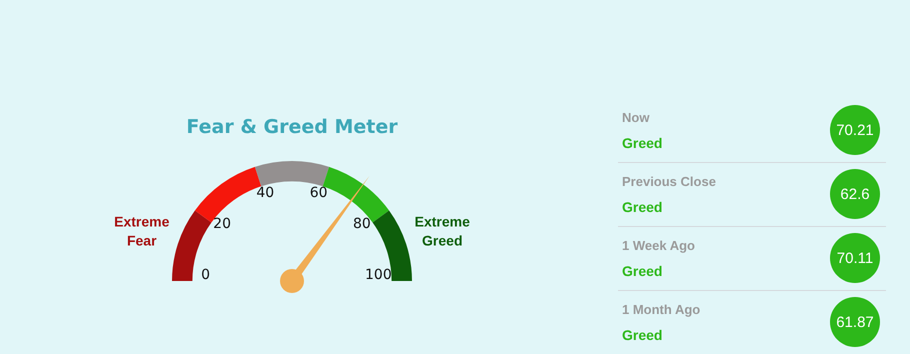 The image size is (910, 354). What do you see at coordinates (855, 194) in the screenshot?
I see `data-label: 62.6` at bounding box center [855, 194].